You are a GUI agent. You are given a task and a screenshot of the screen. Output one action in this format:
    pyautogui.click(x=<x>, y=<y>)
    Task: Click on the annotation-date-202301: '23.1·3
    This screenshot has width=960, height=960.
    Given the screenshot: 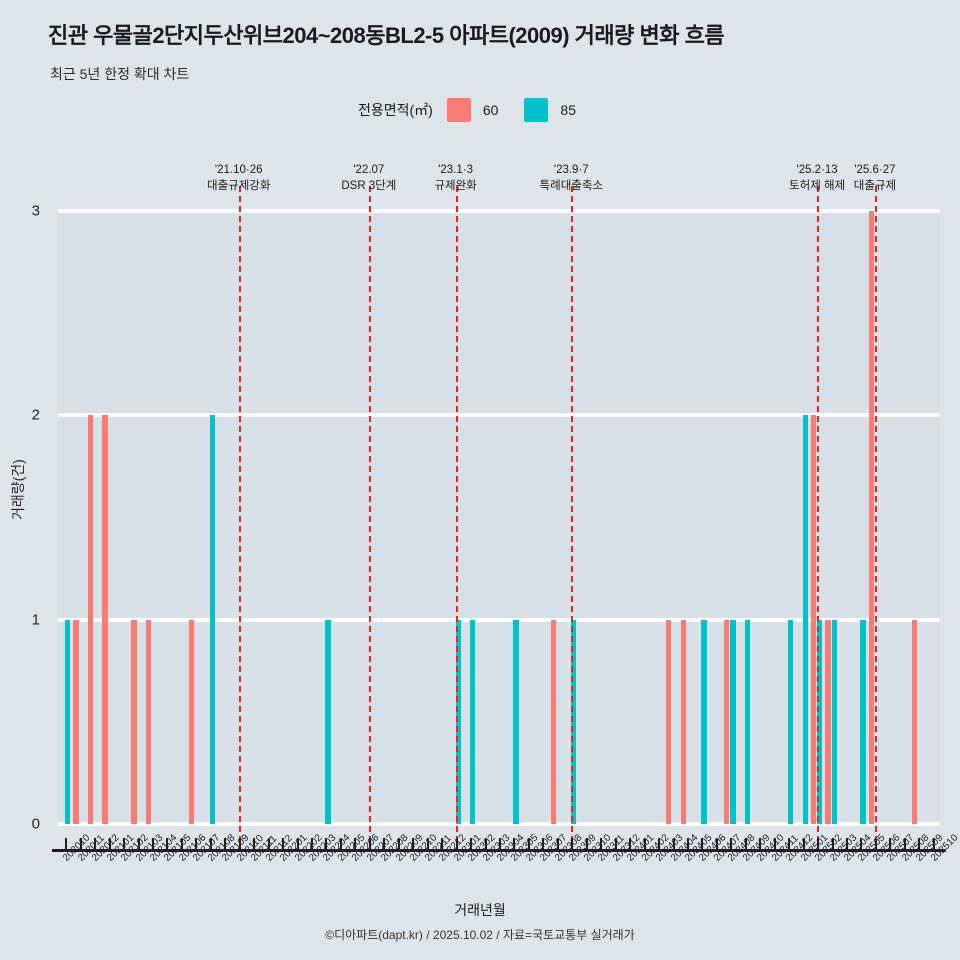 What is the action you would take?
    pyautogui.click(x=456, y=170)
    